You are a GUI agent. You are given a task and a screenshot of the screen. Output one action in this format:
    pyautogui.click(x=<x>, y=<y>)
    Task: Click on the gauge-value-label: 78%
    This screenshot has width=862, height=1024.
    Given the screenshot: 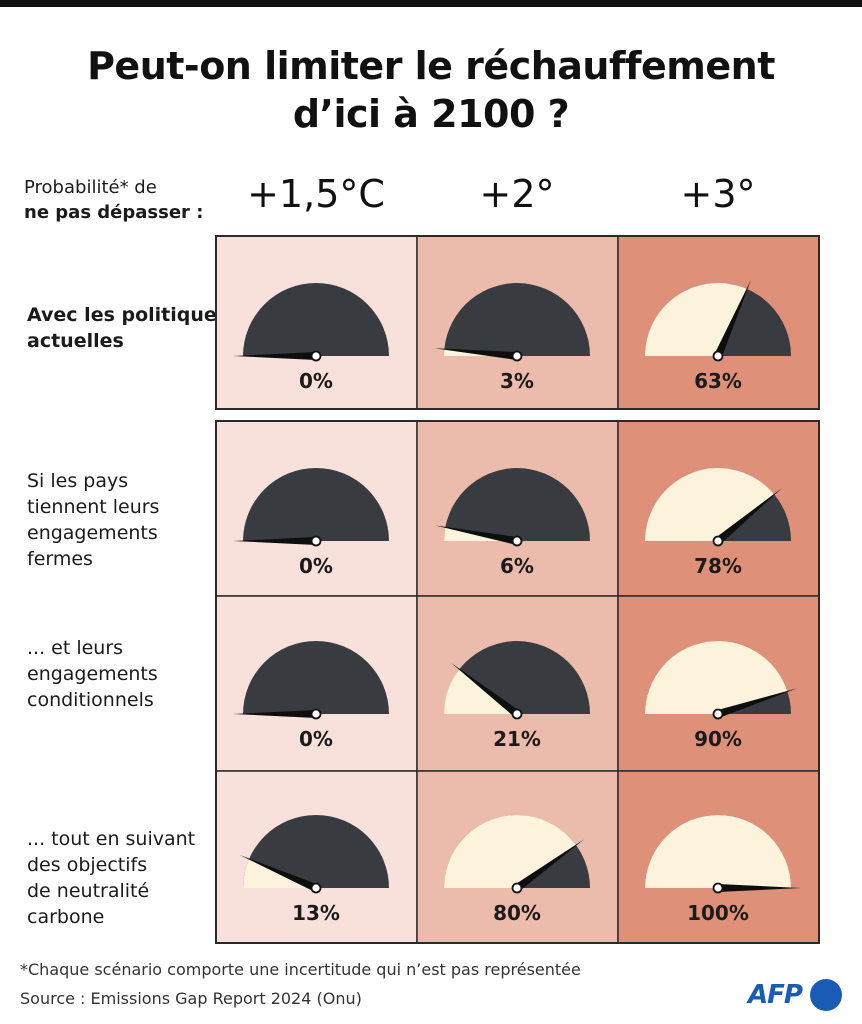 What is the action you would take?
    pyautogui.click(x=718, y=566)
    